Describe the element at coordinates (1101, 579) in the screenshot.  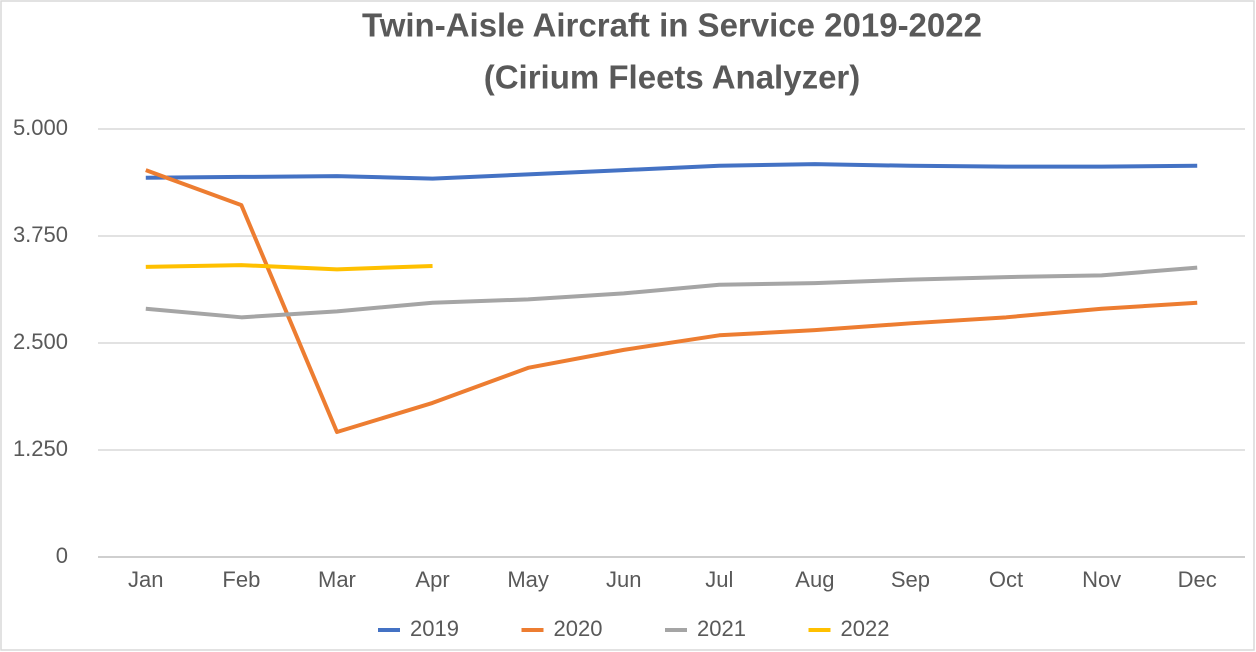
I see `x-tick-label: Nov` at that location.